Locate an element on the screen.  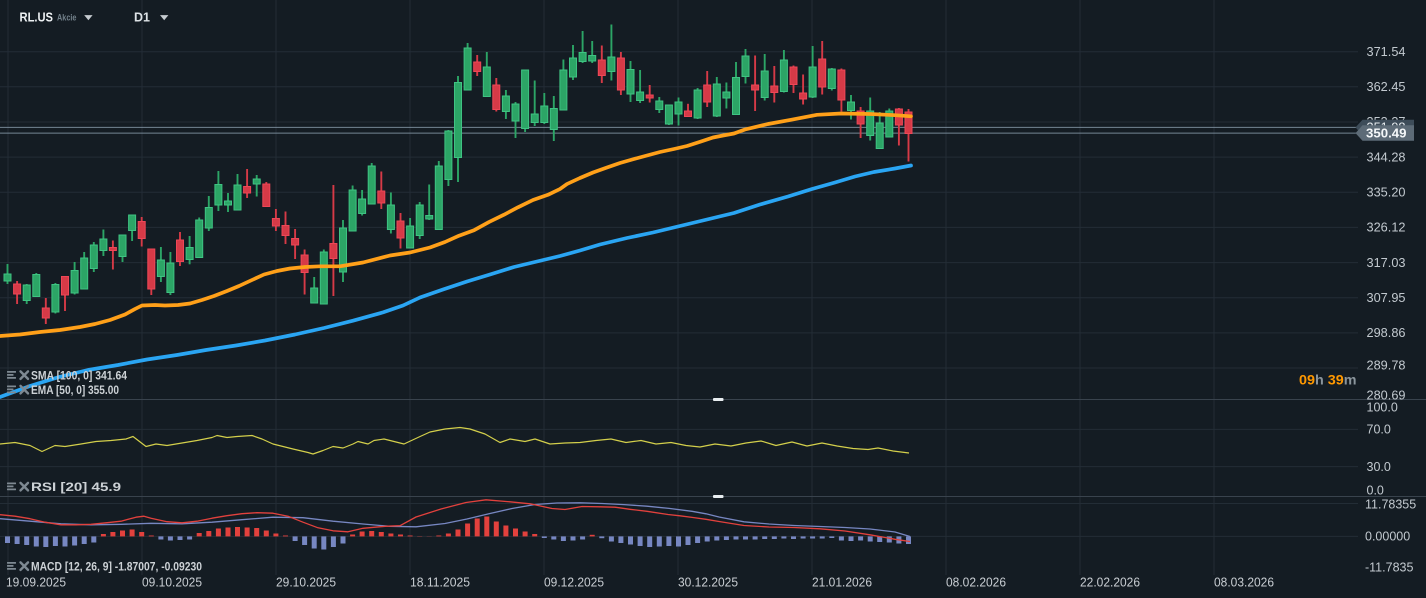
svg-text: 30.0 is located at coordinates (1379, 467).